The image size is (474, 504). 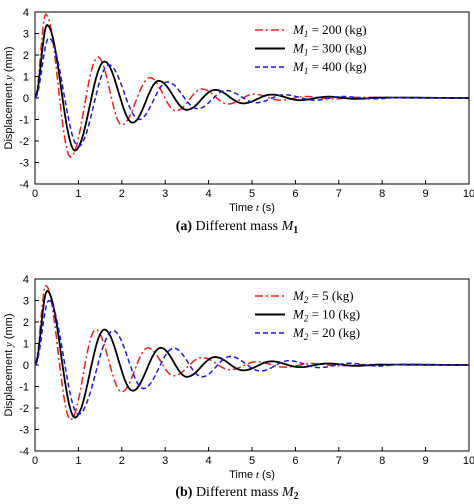 What do you see at coordinates (329, 67) in the screenshot?
I see `legend-entry: M1 = 400 (kg)` at bounding box center [329, 67].